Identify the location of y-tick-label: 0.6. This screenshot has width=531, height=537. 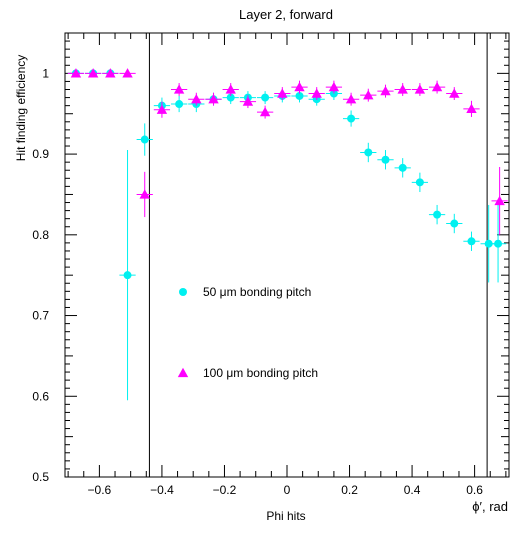
(40, 396).